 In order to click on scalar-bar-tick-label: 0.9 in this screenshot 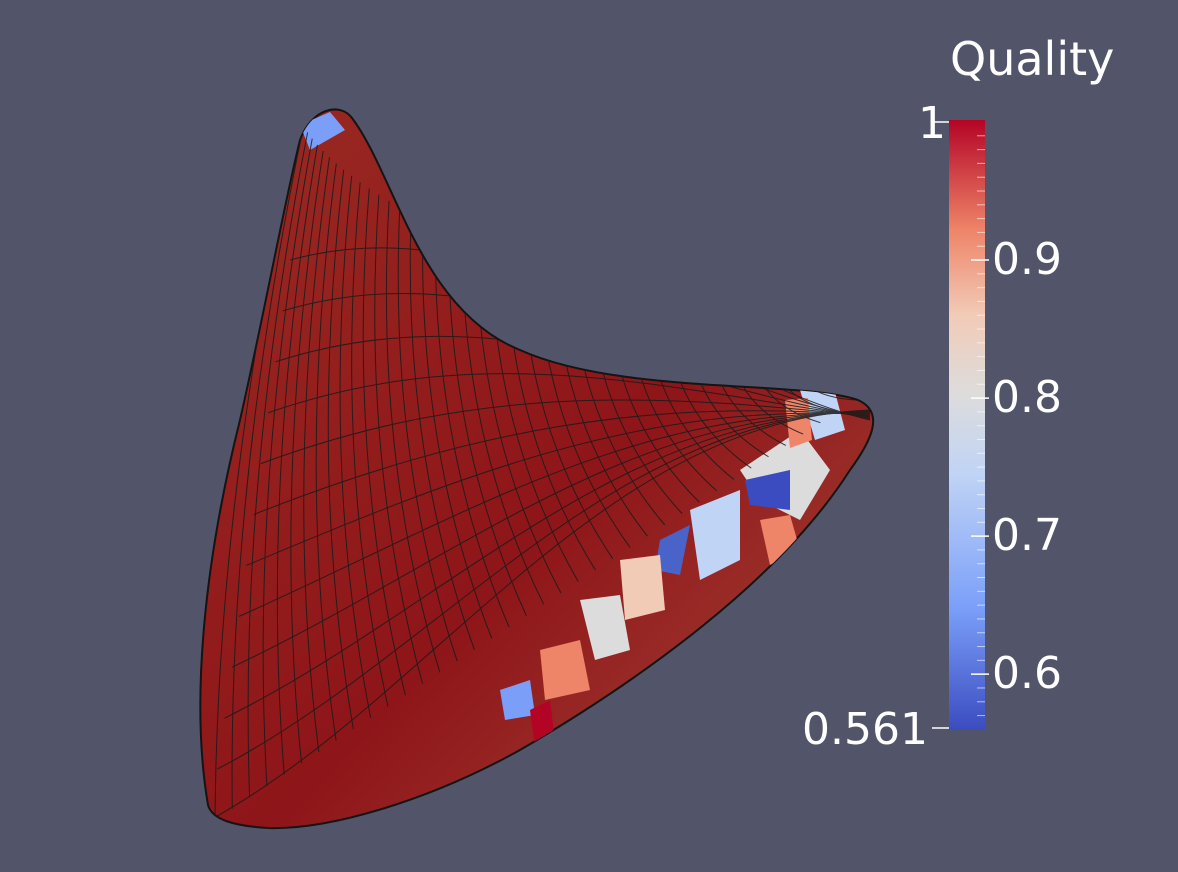, I will do `click(1027, 260)`.